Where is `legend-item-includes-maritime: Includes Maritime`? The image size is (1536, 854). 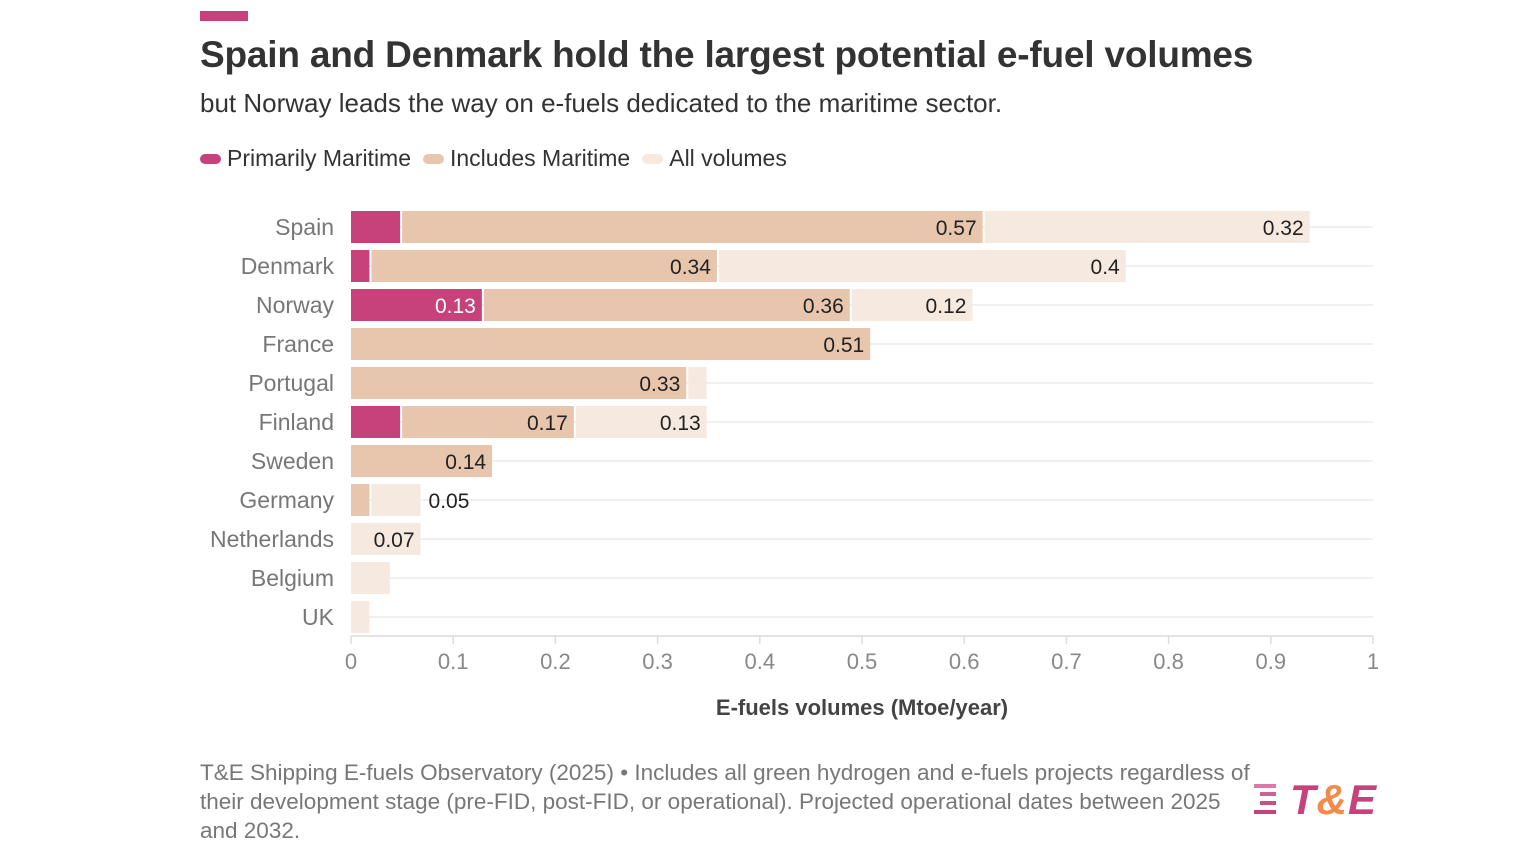 legend-item-includes-maritime: Includes Maritime is located at coordinates (526, 158).